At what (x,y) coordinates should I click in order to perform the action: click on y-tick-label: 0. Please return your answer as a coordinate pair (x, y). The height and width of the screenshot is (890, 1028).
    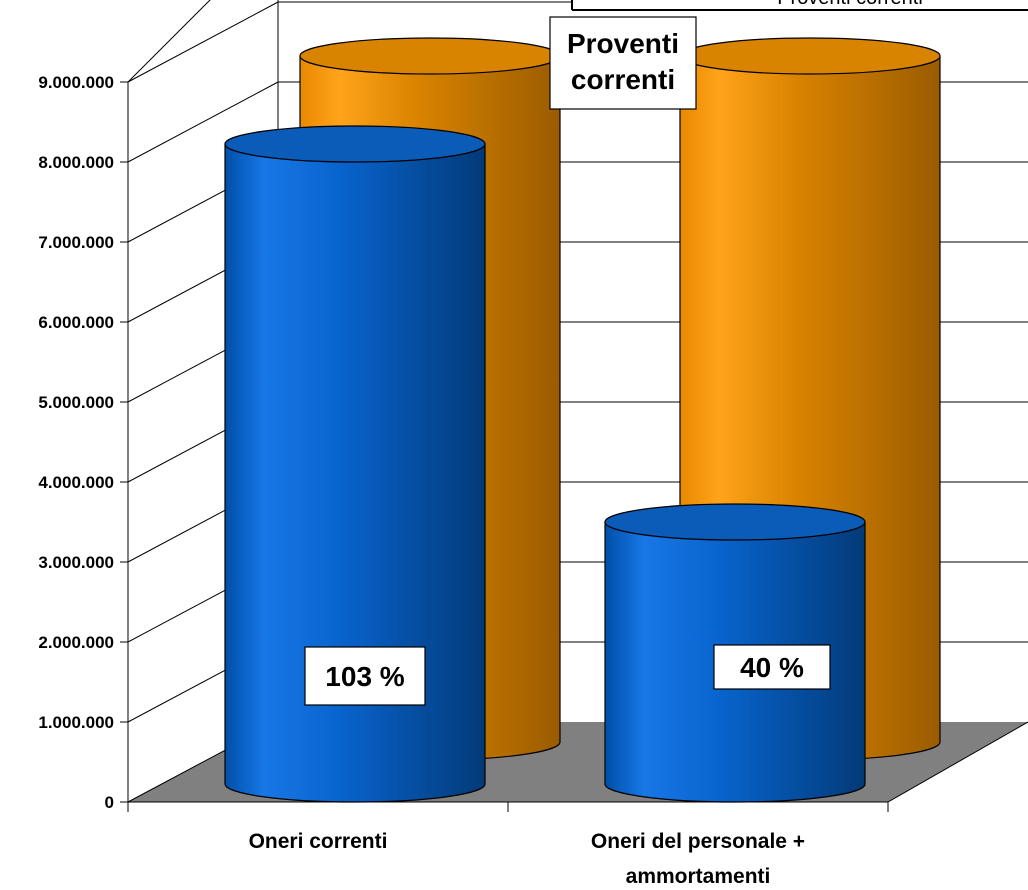
    Looking at the image, I should click on (109, 802).